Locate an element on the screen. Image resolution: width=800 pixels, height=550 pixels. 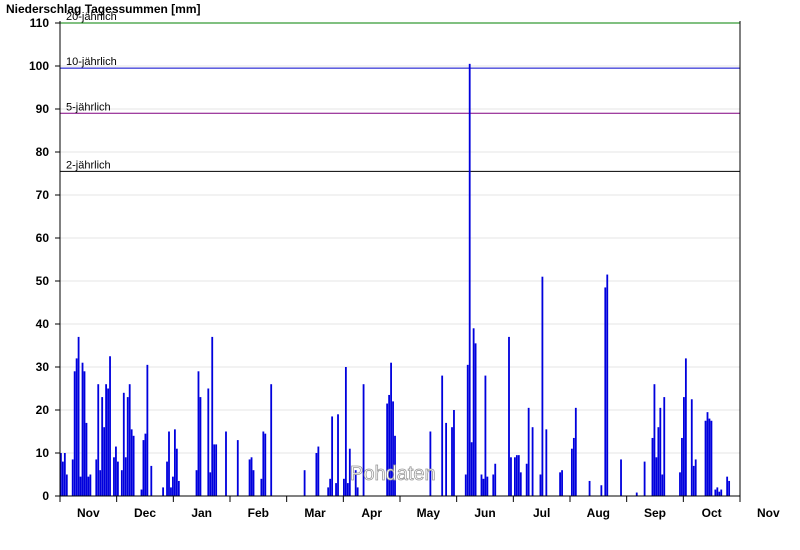
y-tick-label: 90 is located at coordinates (43, 109).